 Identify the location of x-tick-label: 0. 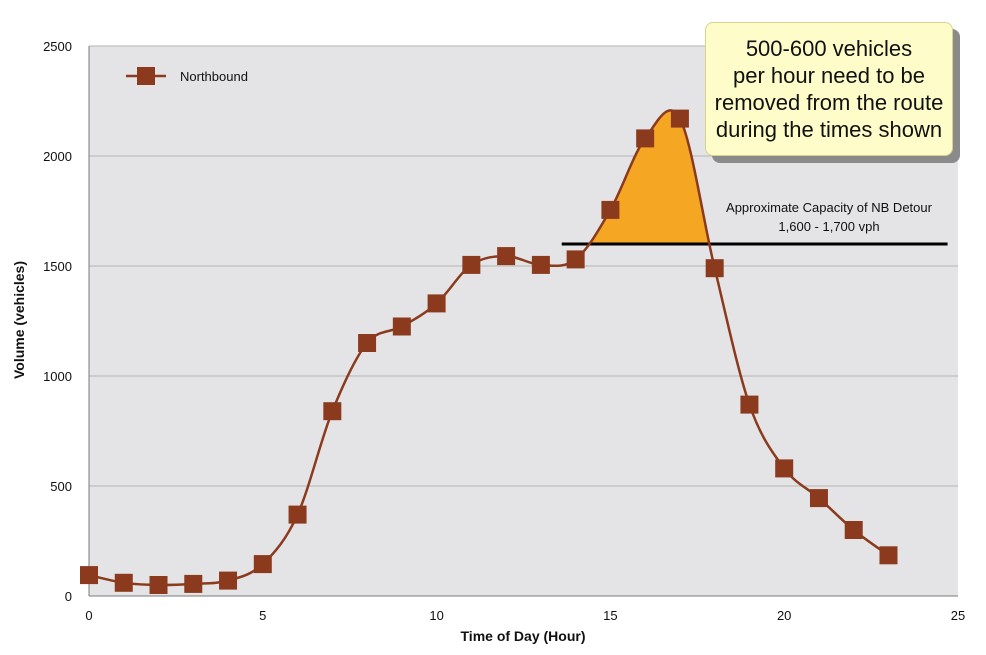
(88, 615).